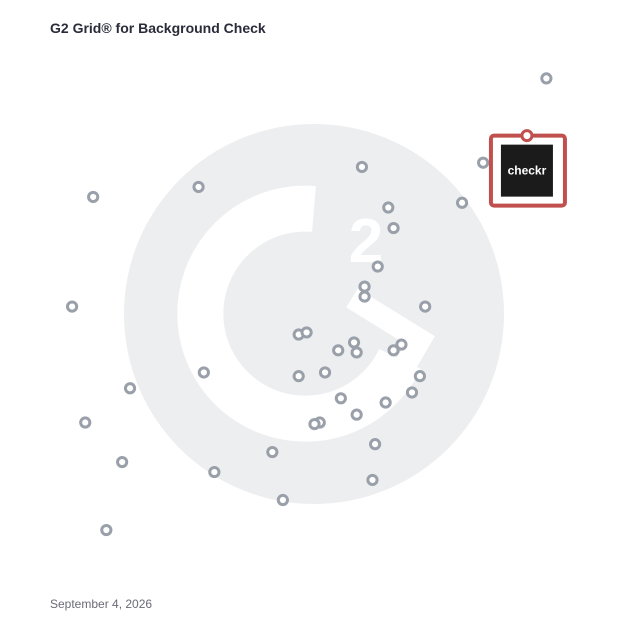  Describe the element at coordinates (101, 604) in the screenshot. I see `report-date: September 4, 2026` at that location.